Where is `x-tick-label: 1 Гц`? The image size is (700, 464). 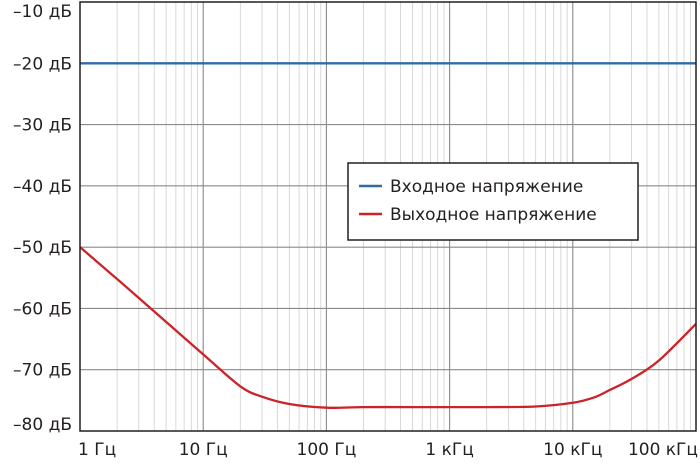 x-tick-label: 1 Гц is located at coordinates (97, 450).